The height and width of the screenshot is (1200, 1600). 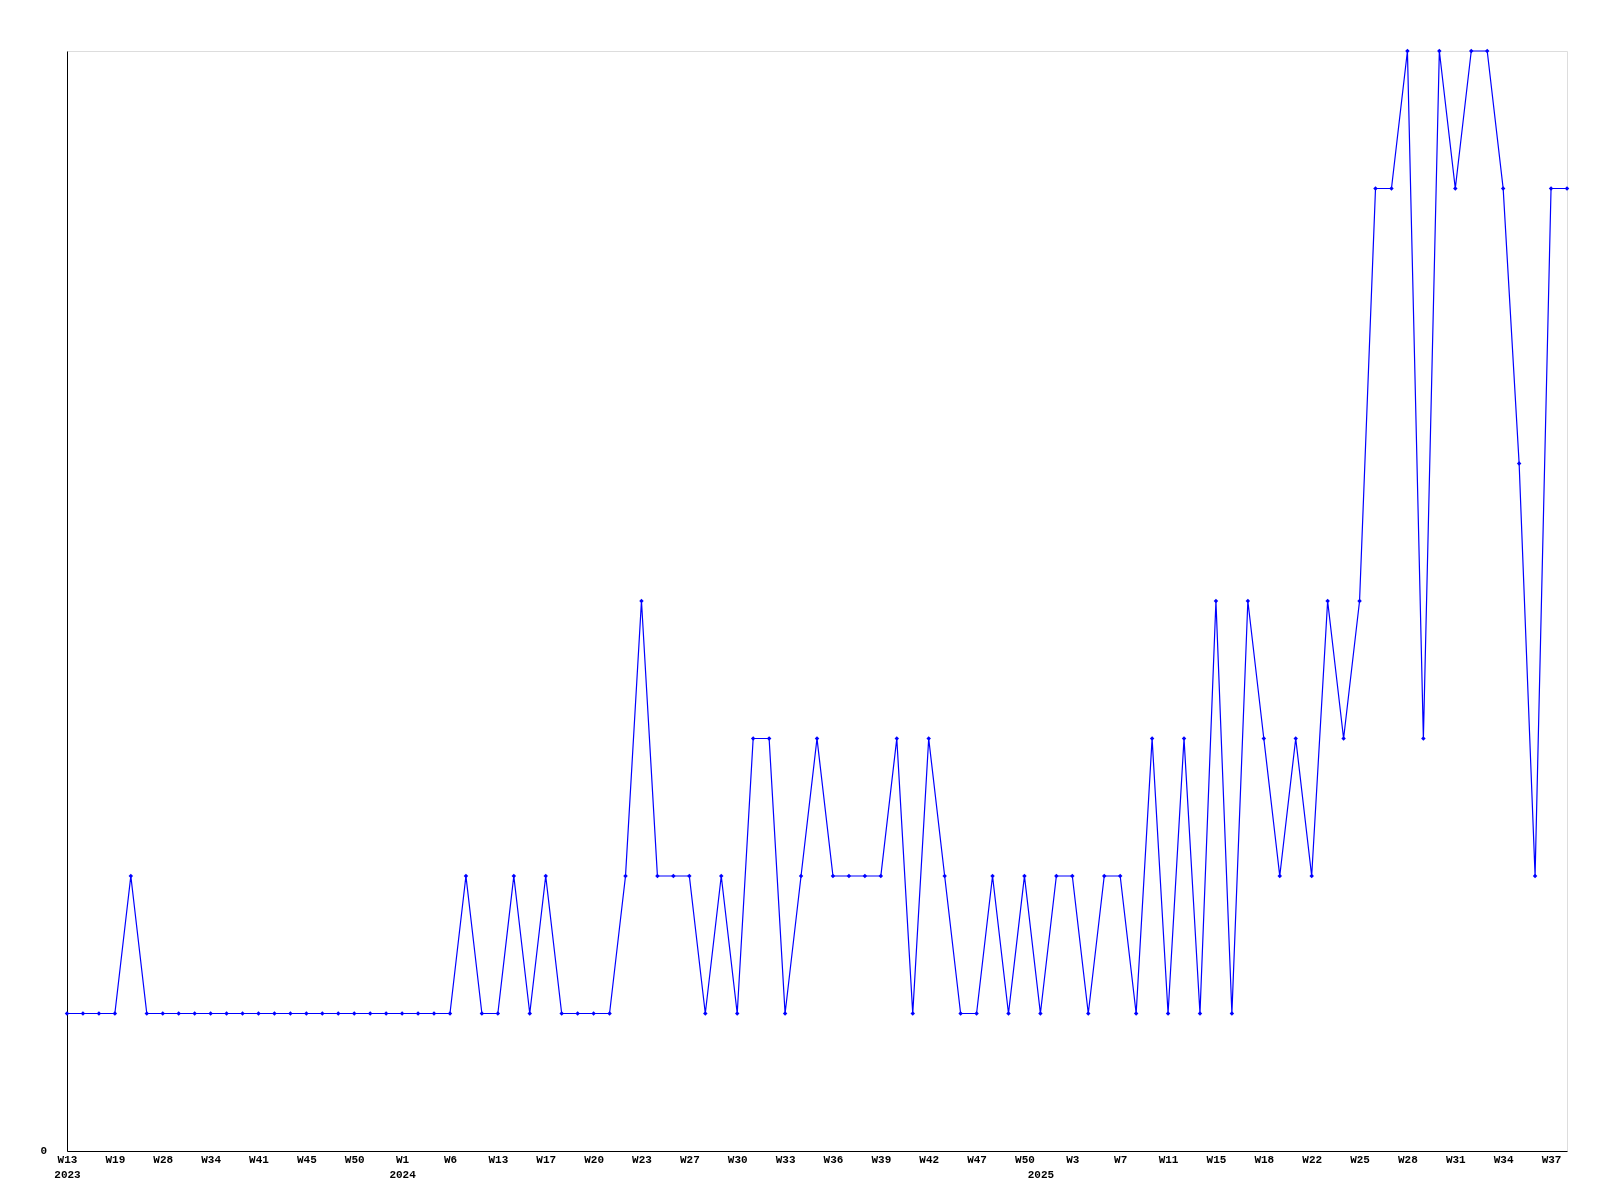 What do you see at coordinates (43, 1151) in the screenshot?
I see `text: 0` at bounding box center [43, 1151].